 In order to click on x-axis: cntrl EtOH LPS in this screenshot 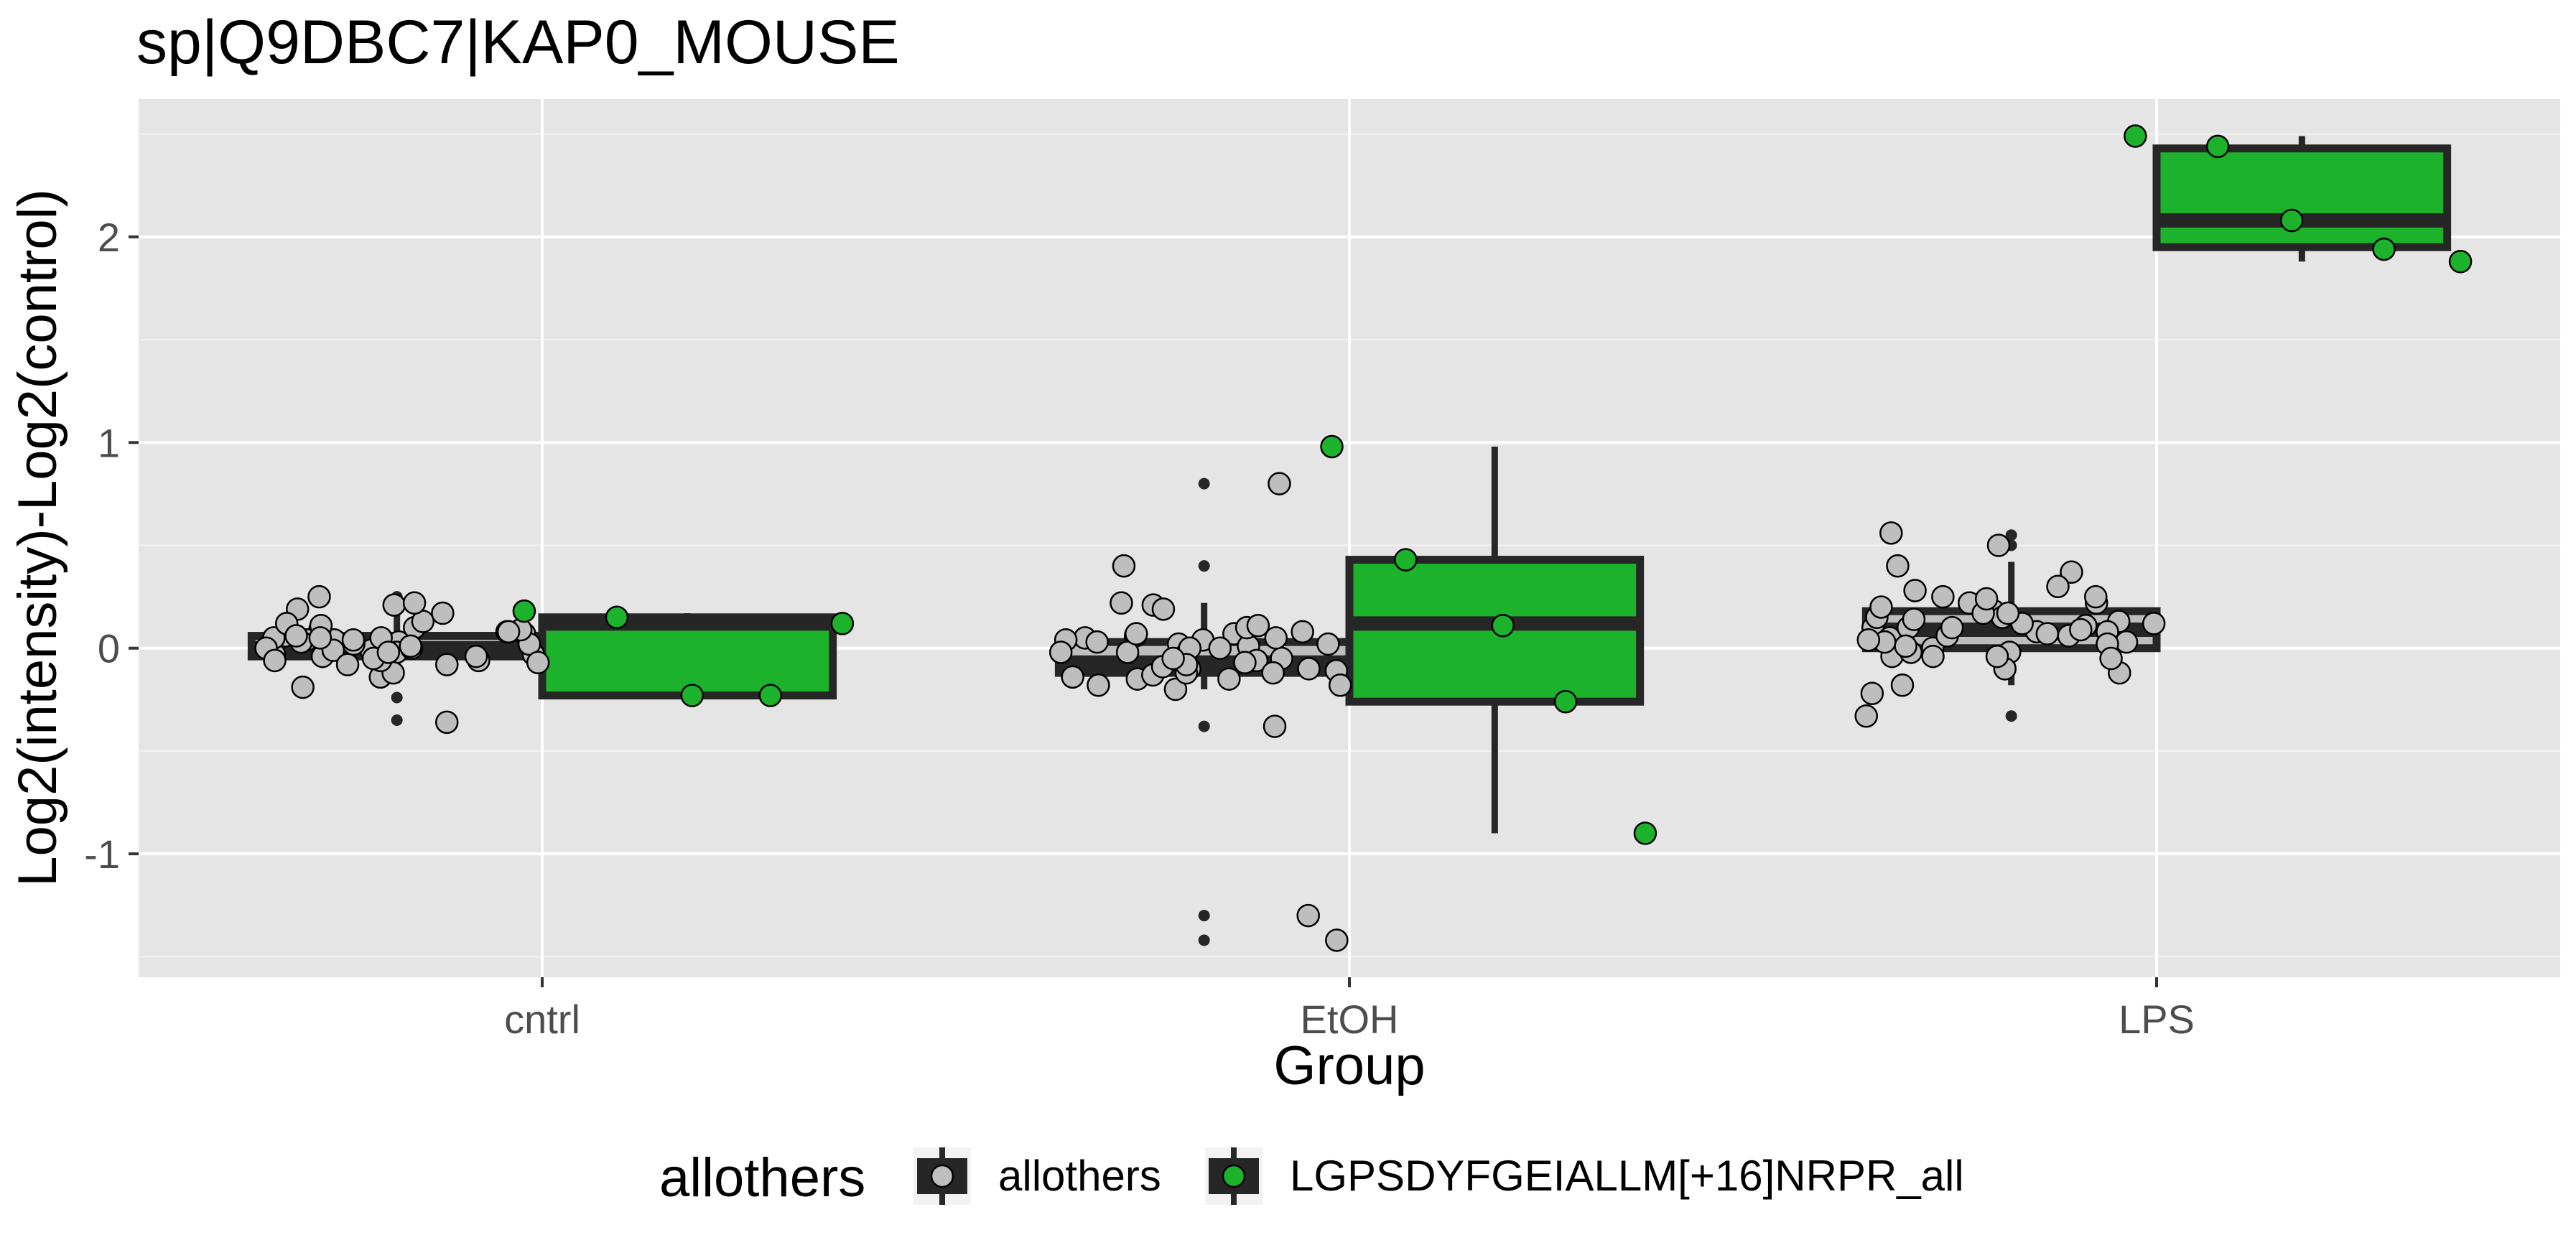, I will do `click(1349, 1010)`.